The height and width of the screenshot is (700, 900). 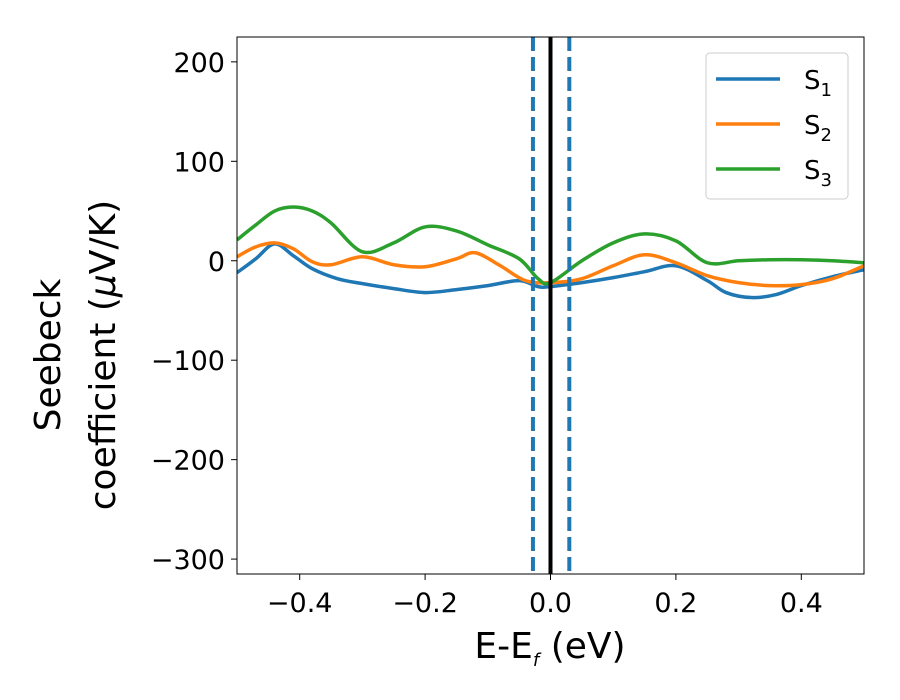 I want to click on y-tick-label: 100, so click(x=199, y=162).